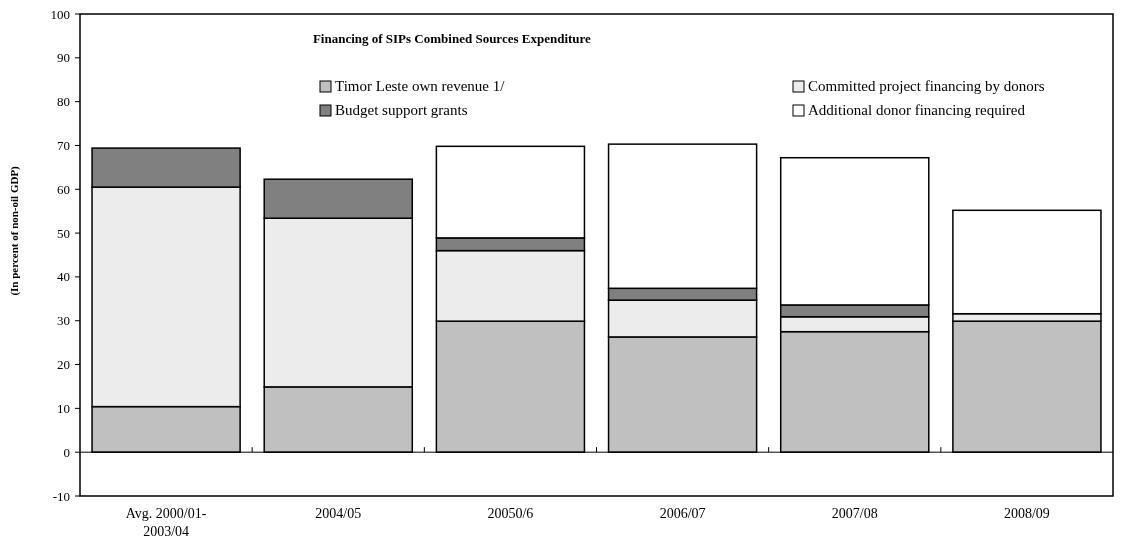  I want to click on y-tick-label: 60, so click(63, 189).